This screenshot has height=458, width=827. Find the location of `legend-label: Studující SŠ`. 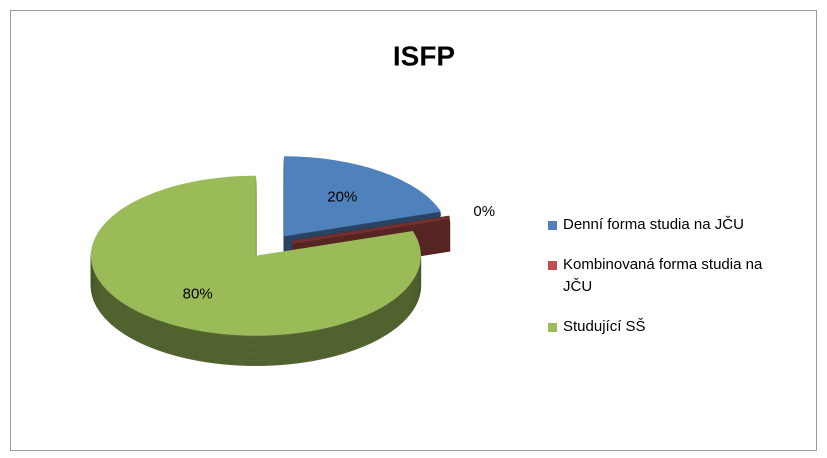

legend-label: Studující SŠ is located at coordinates (604, 326).